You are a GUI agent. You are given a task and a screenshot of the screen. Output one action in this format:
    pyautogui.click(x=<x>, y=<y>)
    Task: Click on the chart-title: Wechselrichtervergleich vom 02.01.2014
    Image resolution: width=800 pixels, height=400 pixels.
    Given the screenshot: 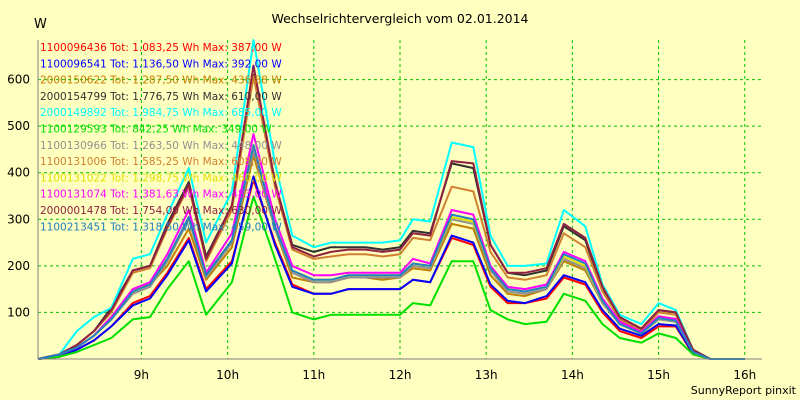 What is the action you would take?
    pyautogui.click(x=399, y=18)
    